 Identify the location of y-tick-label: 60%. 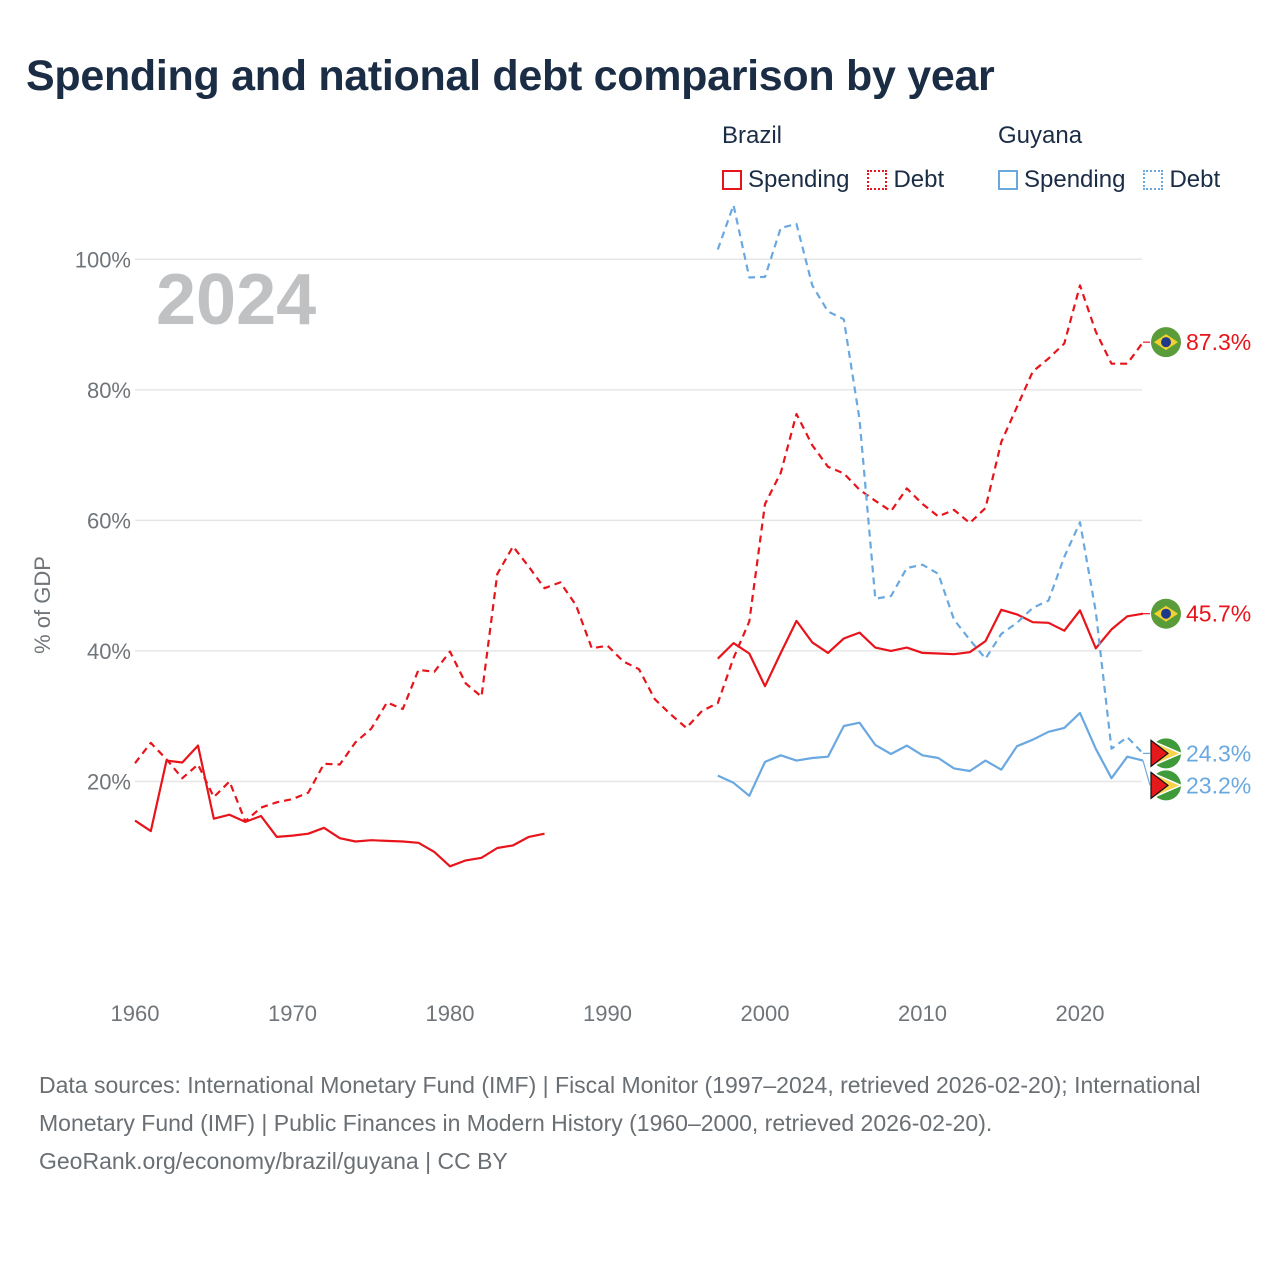
(109, 520).